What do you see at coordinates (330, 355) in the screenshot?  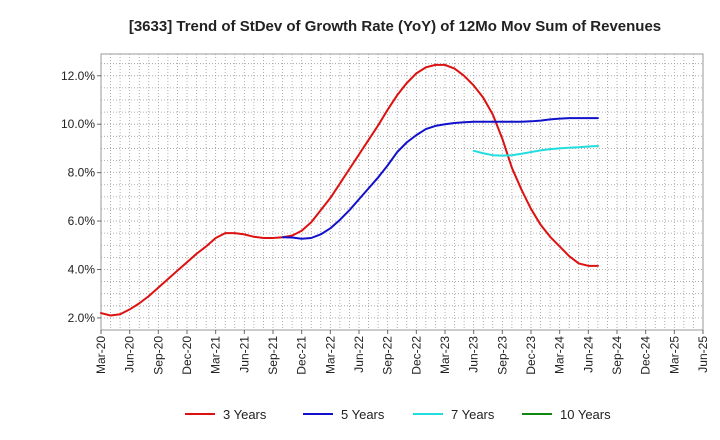 I see `x-tick-label: Mar-22` at bounding box center [330, 355].